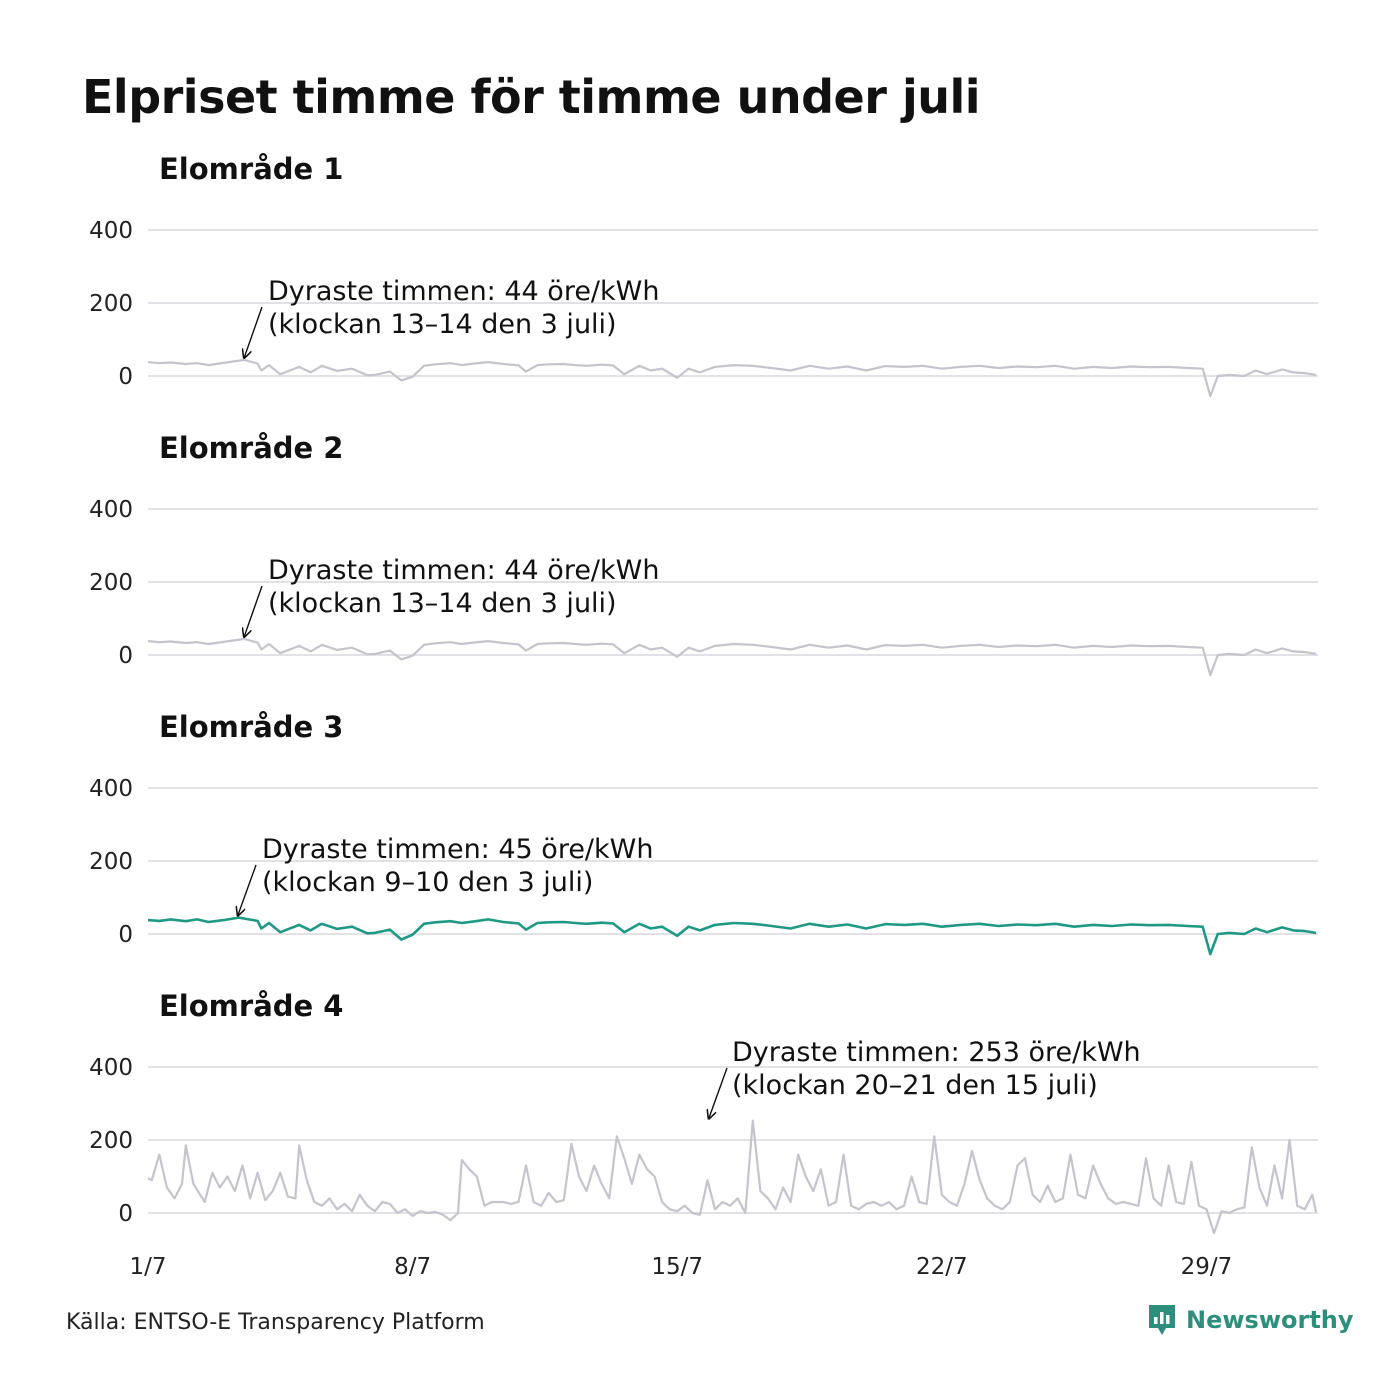 Image resolution: width=1400 pixels, height=1400 pixels. What do you see at coordinates (942, 1267) in the screenshot?
I see `x-tick-label: 22/7` at bounding box center [942, 1267].